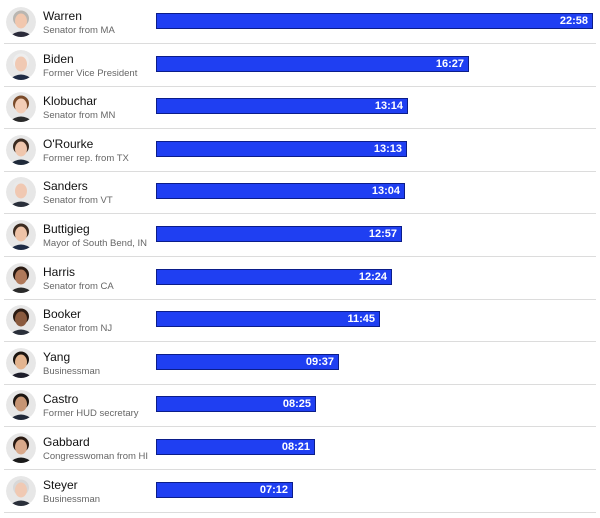  I want to click on chart-row: Yang Businessman 09:37, so click(300, 364).